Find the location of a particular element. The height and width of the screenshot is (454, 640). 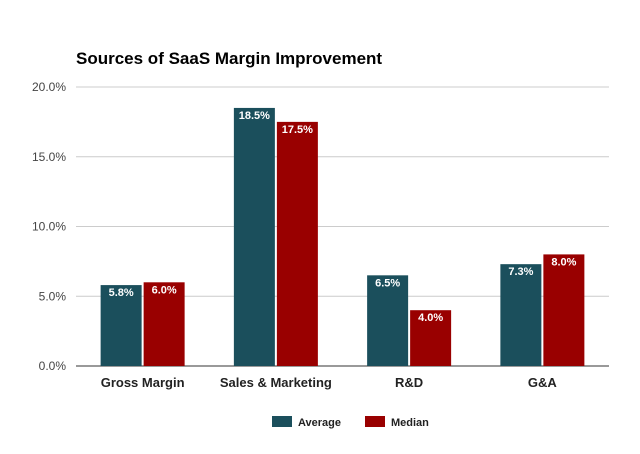

legend-label-median: Median is located at coordinates (410, 423).